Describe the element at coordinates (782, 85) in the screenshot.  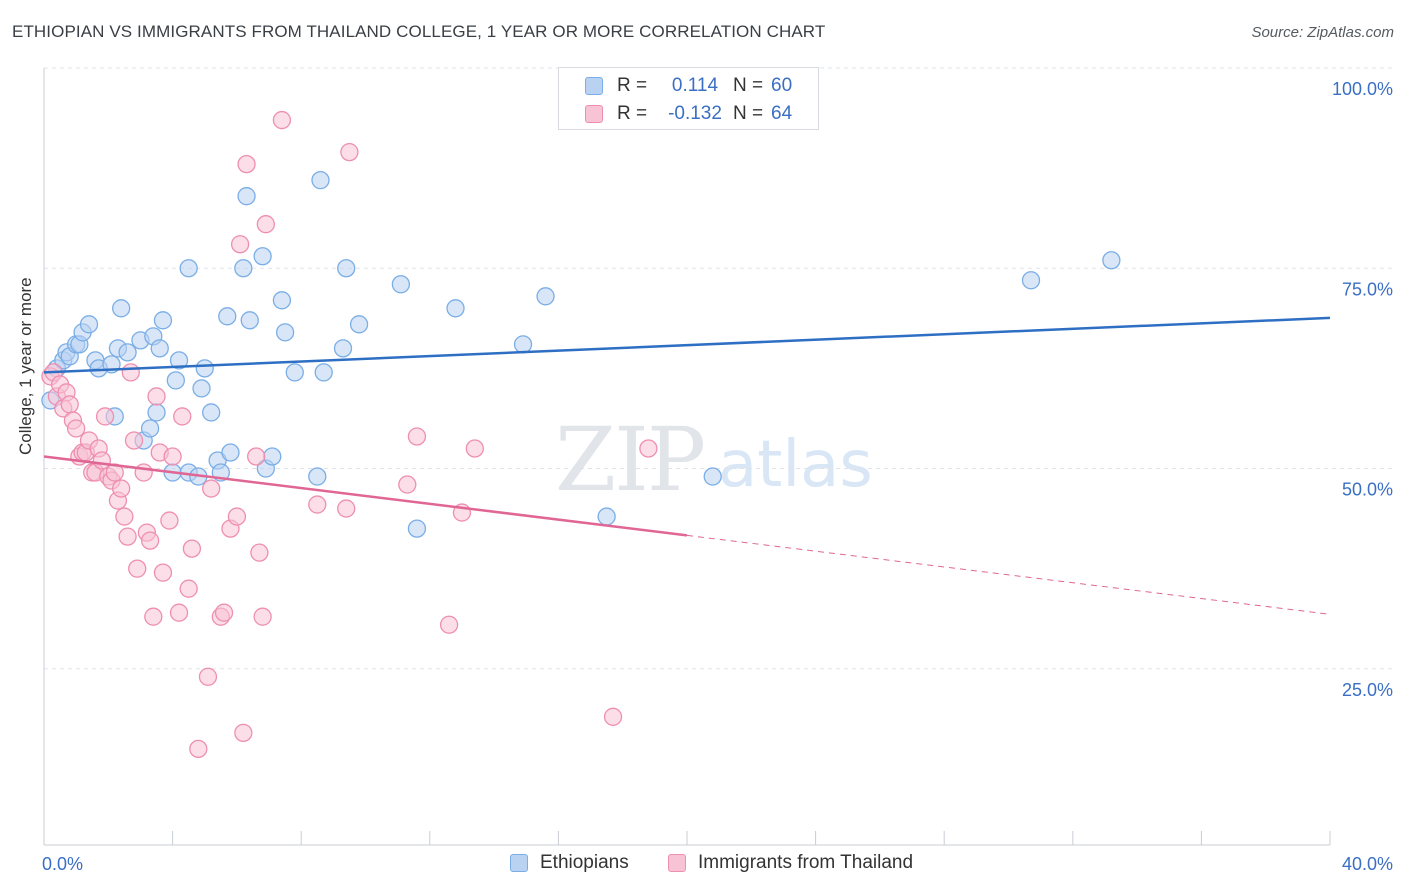
I see `legend-n-value: 60` at that location.